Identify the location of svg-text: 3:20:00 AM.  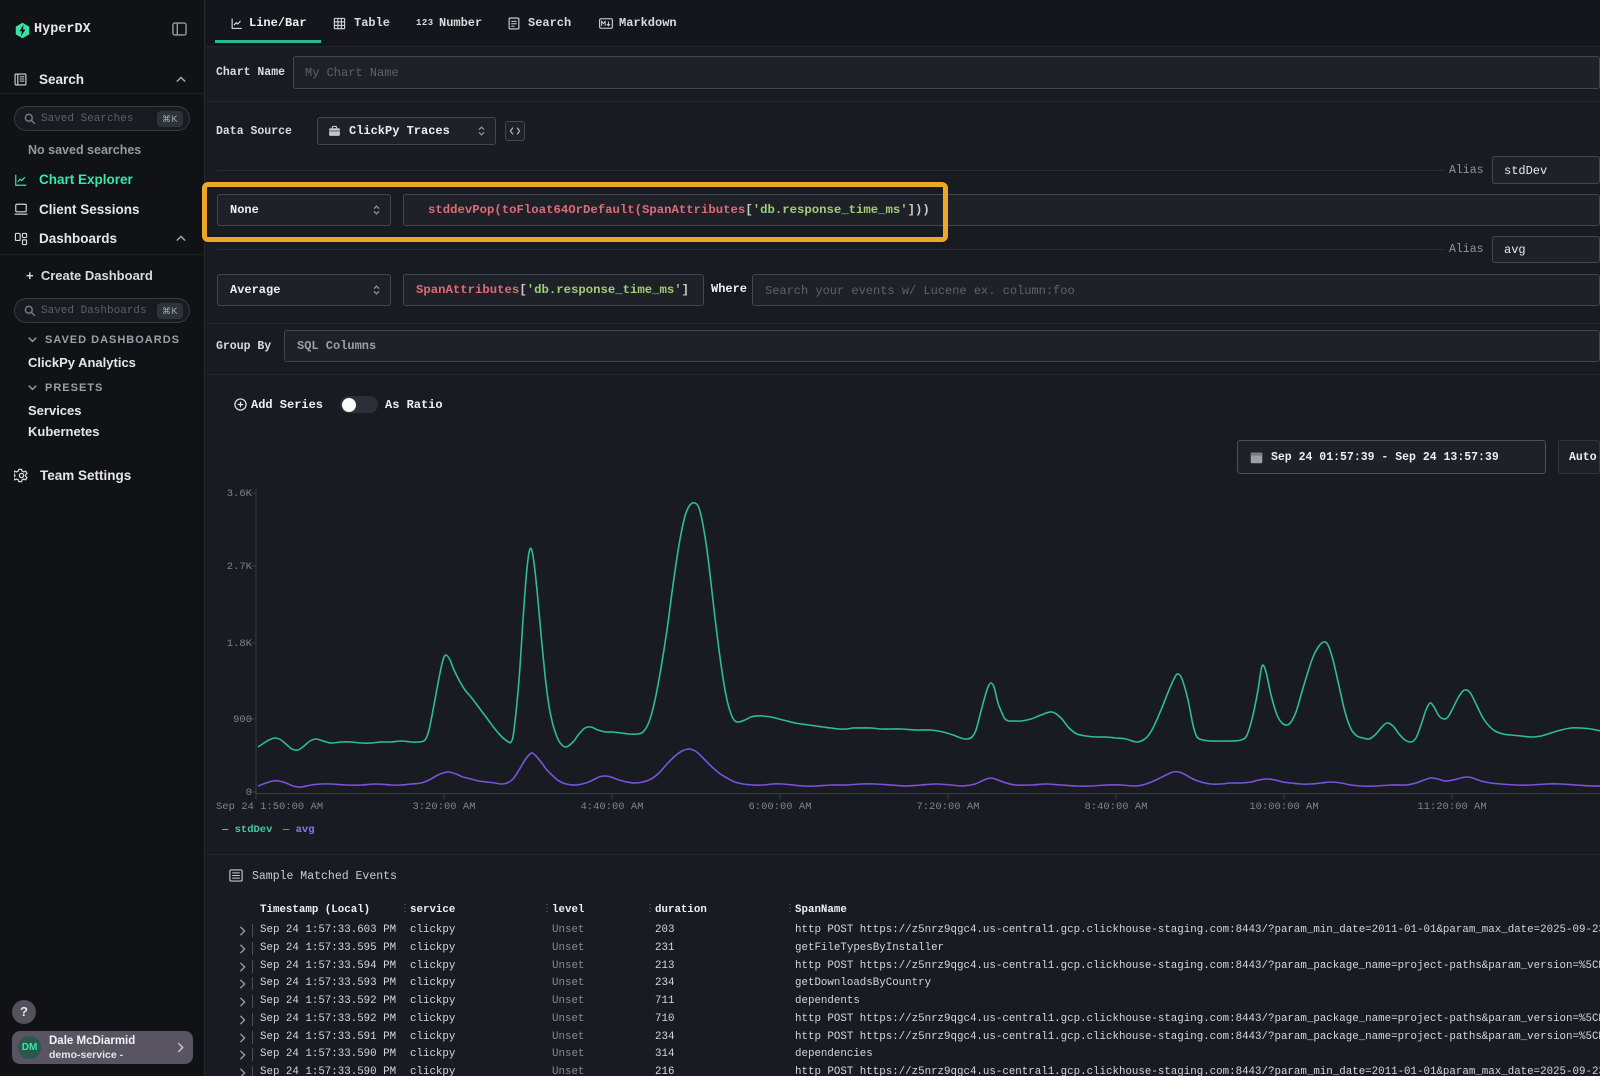
(443, 807).